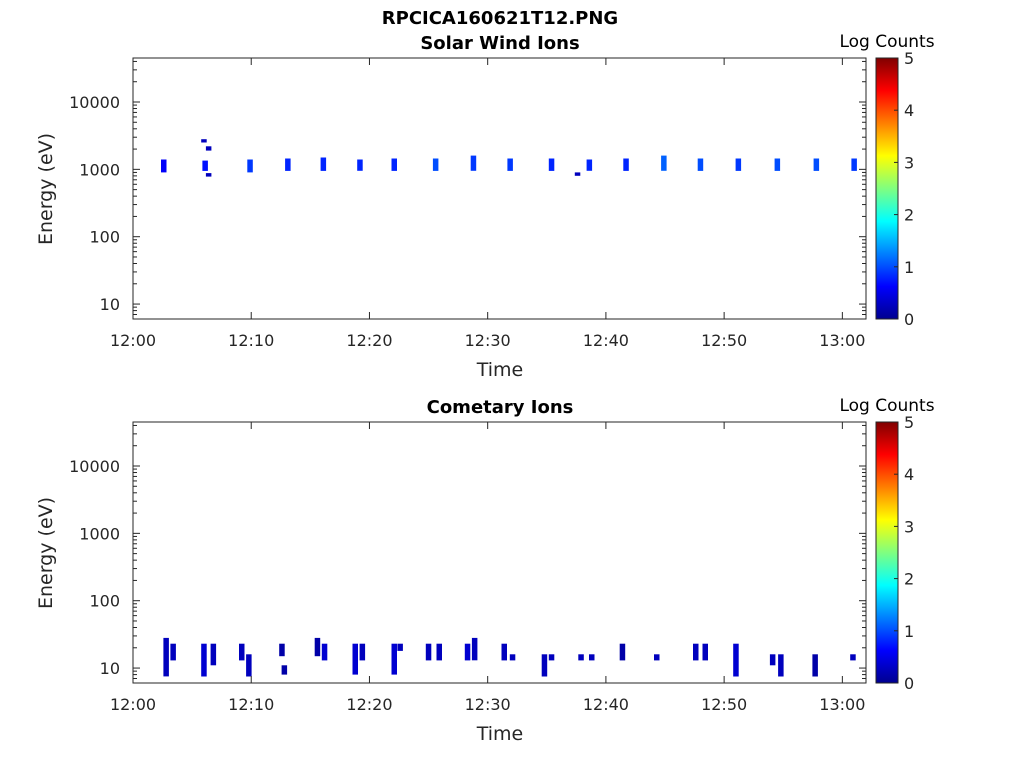  What do you see at coordinates (909, 215) in the screenshot?
I see `solar-wind-colorbar-tick-label: 2` at bounding box center [909, 215].